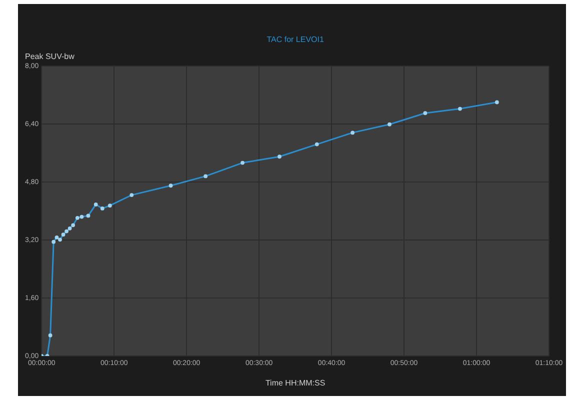 The image size is (573, 408). Describe the element at coordinates (295, 383) in the screenshot. I see `x-axis-title: Time HH:MM:SS` at that location.